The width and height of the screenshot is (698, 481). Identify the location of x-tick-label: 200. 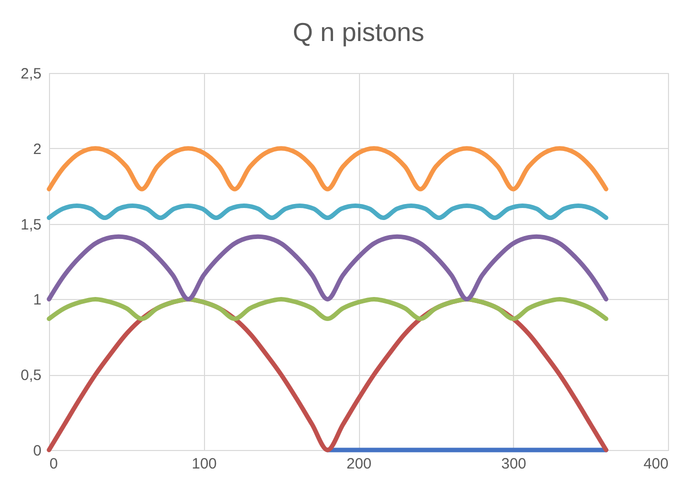
(359, 464).